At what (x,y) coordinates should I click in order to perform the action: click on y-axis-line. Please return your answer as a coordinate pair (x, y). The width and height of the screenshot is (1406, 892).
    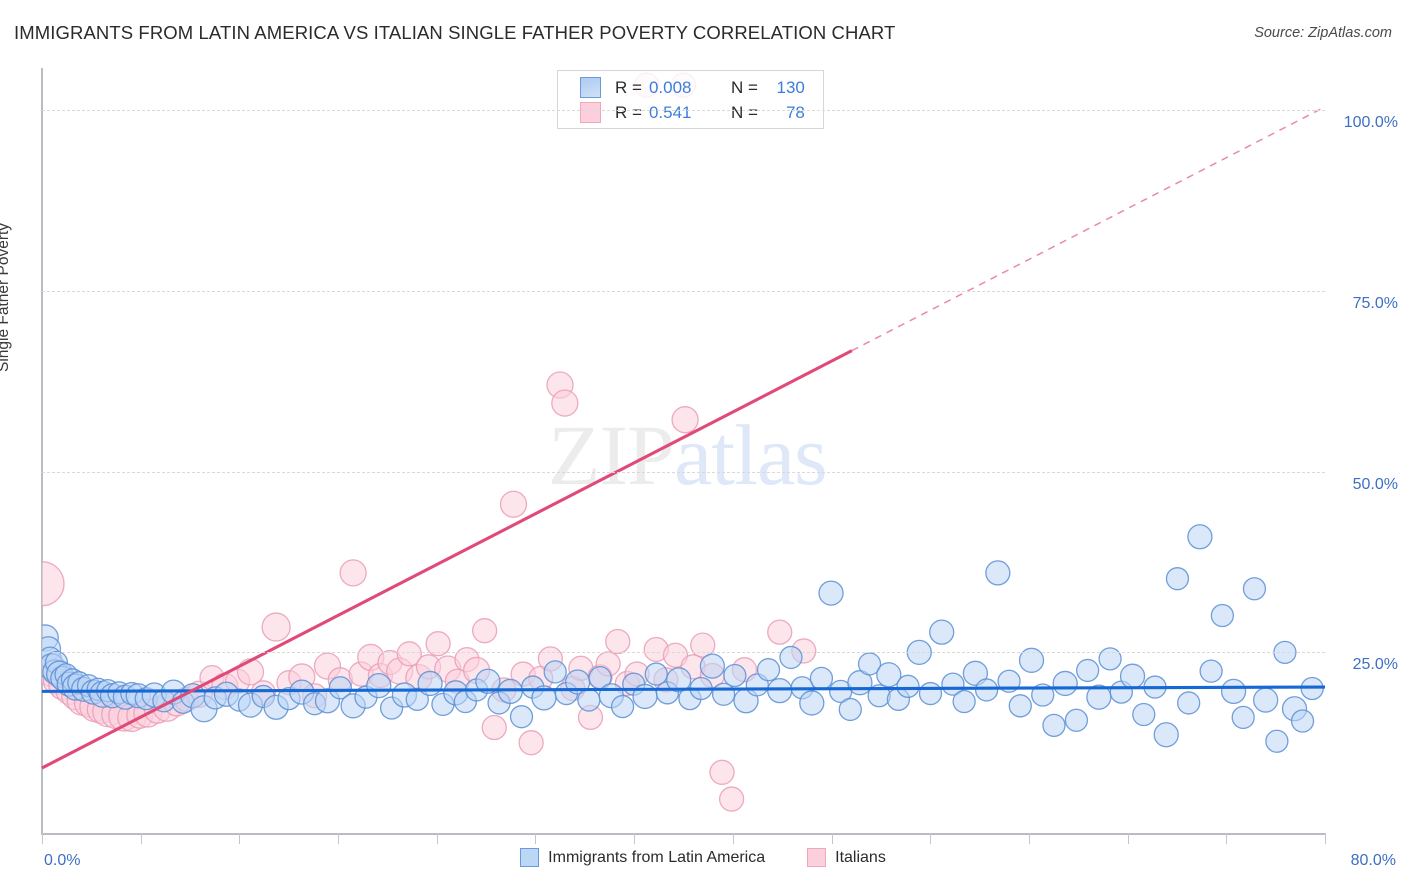
    Looking at the image, I should click on (42, 451).